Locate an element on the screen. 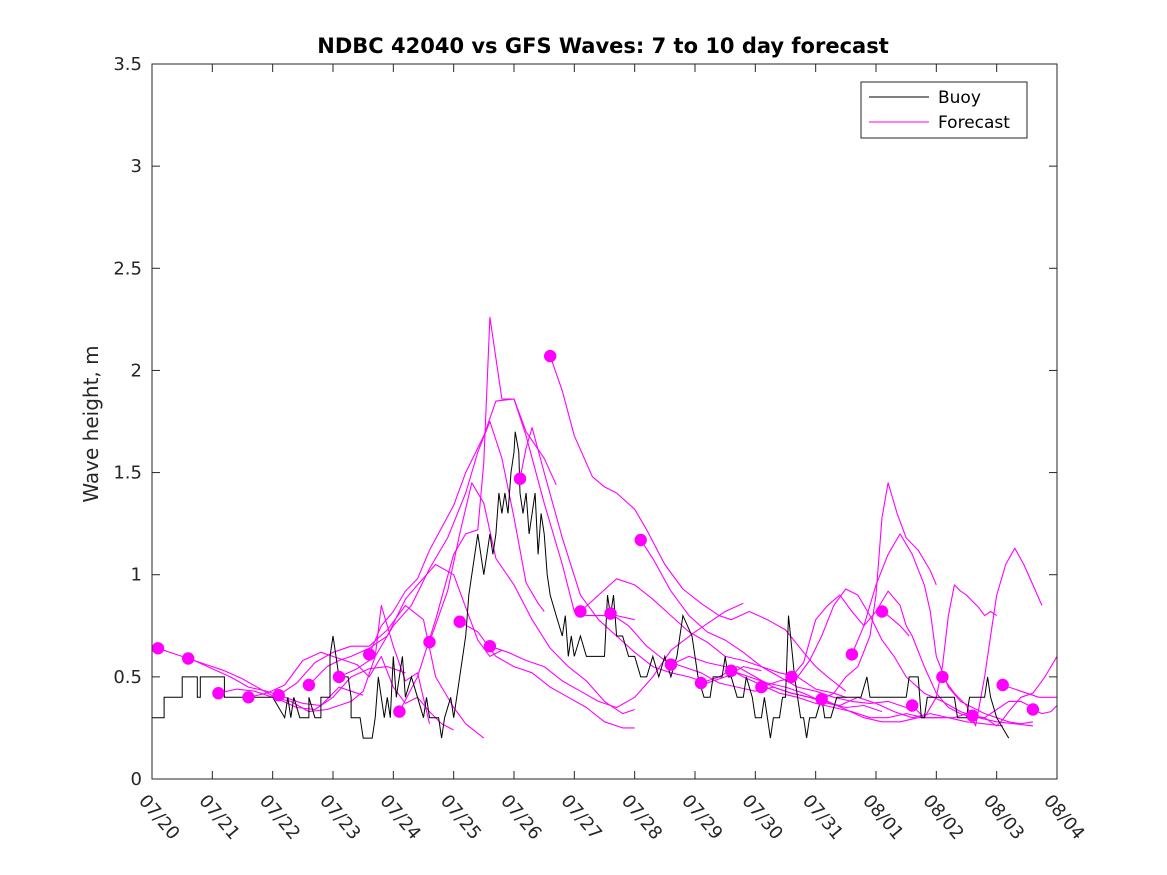 The height and width of the screenshot is (875, 1167). y-tick-label: 0 is located at coordinates (136, 779).